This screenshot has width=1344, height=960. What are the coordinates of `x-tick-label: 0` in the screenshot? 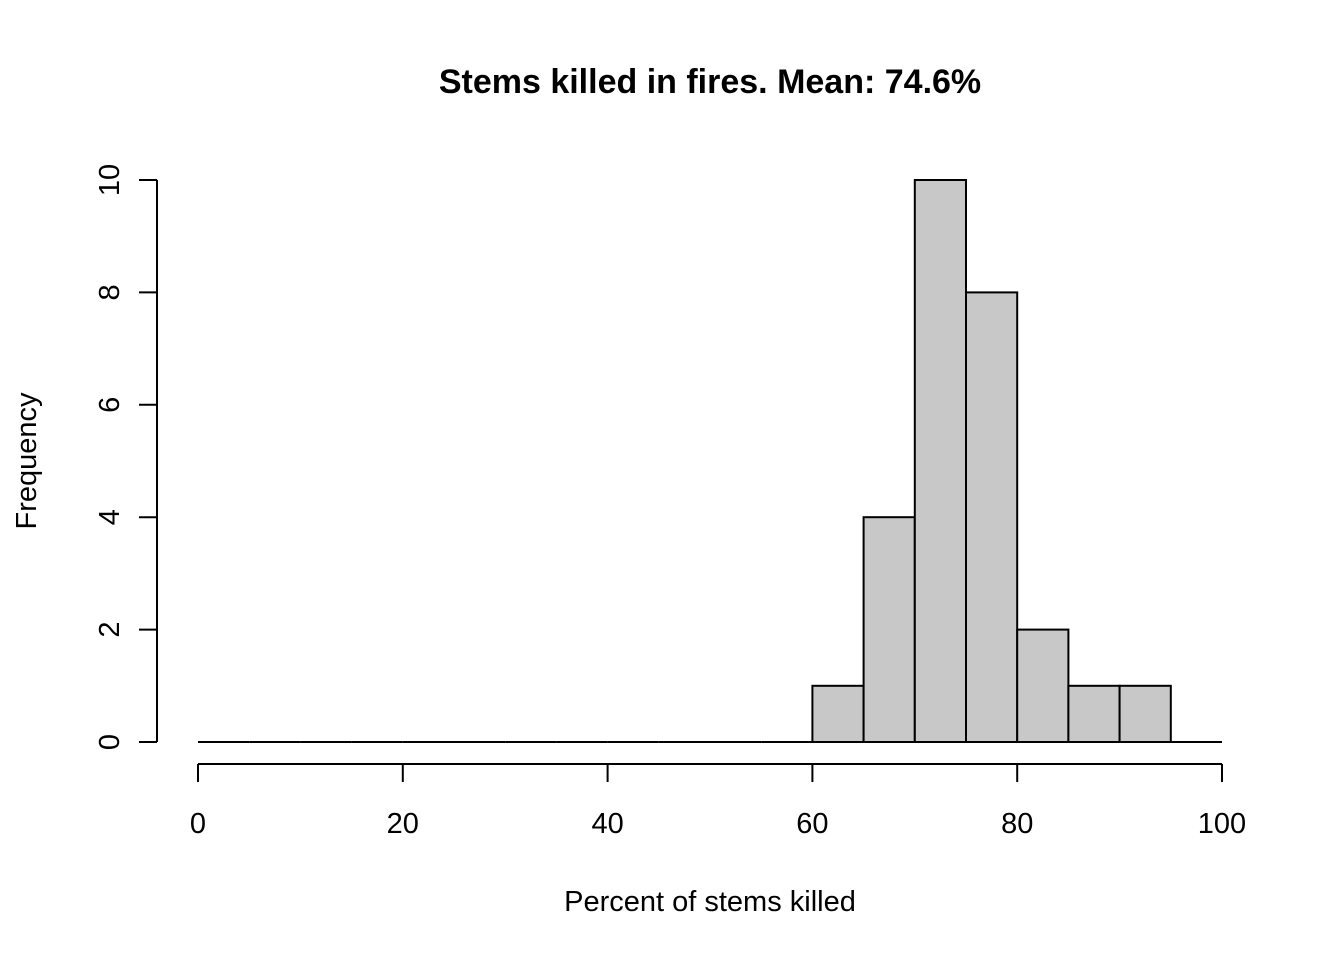 It's located at (198, 824).